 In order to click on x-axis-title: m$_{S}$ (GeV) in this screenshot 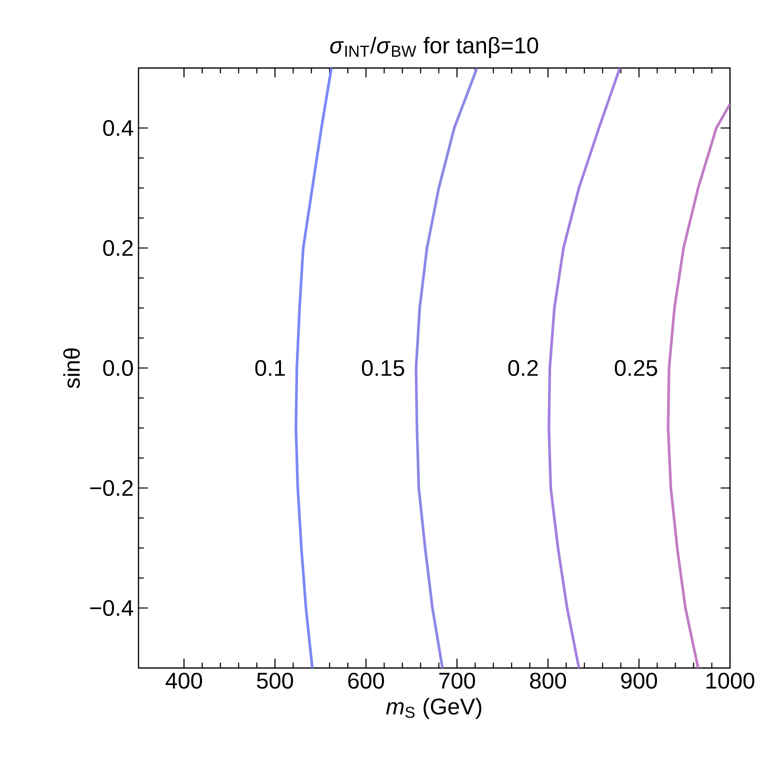, I will do `click(434, 709)`.